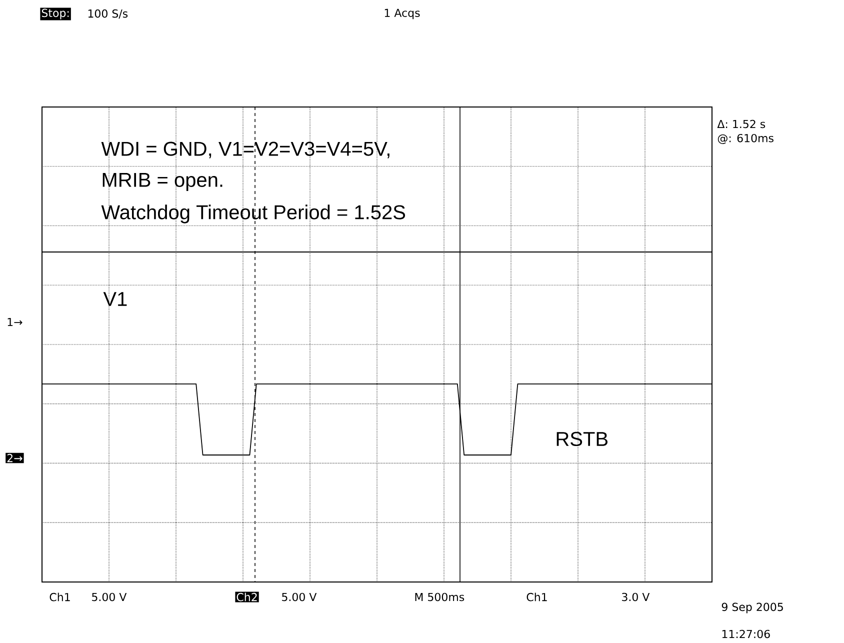 Image resolution: width=844 pixels, height=643 pixels. Describe the element at coordinates (55, 14) in the screenshot. I see `text: Stop:` at that location.